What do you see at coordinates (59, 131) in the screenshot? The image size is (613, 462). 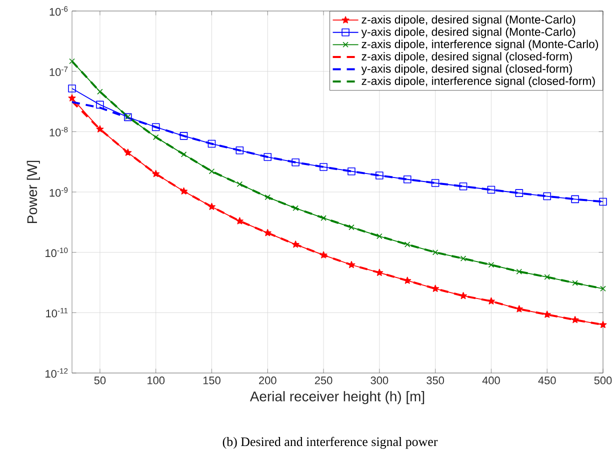 I see `y-tick-label: 10$^{-8}$` at bounding box center [59, 131].